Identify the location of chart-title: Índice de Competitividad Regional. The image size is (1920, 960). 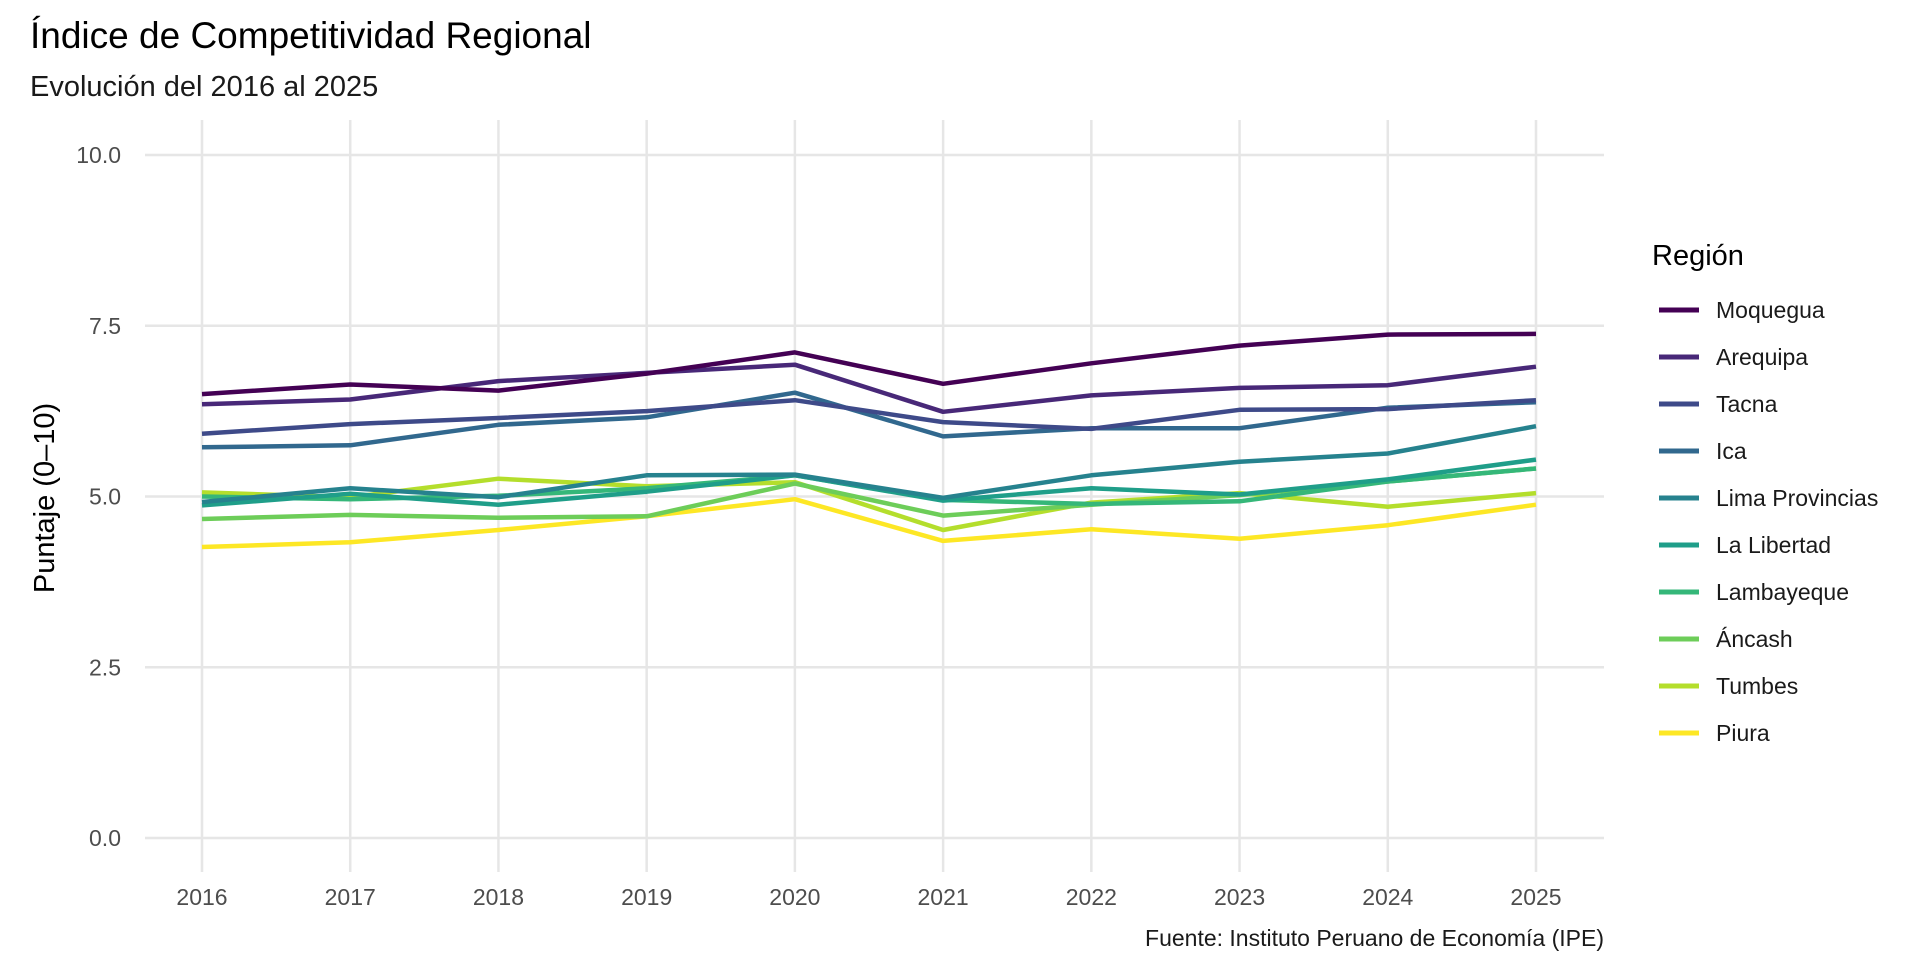
(311, 35).